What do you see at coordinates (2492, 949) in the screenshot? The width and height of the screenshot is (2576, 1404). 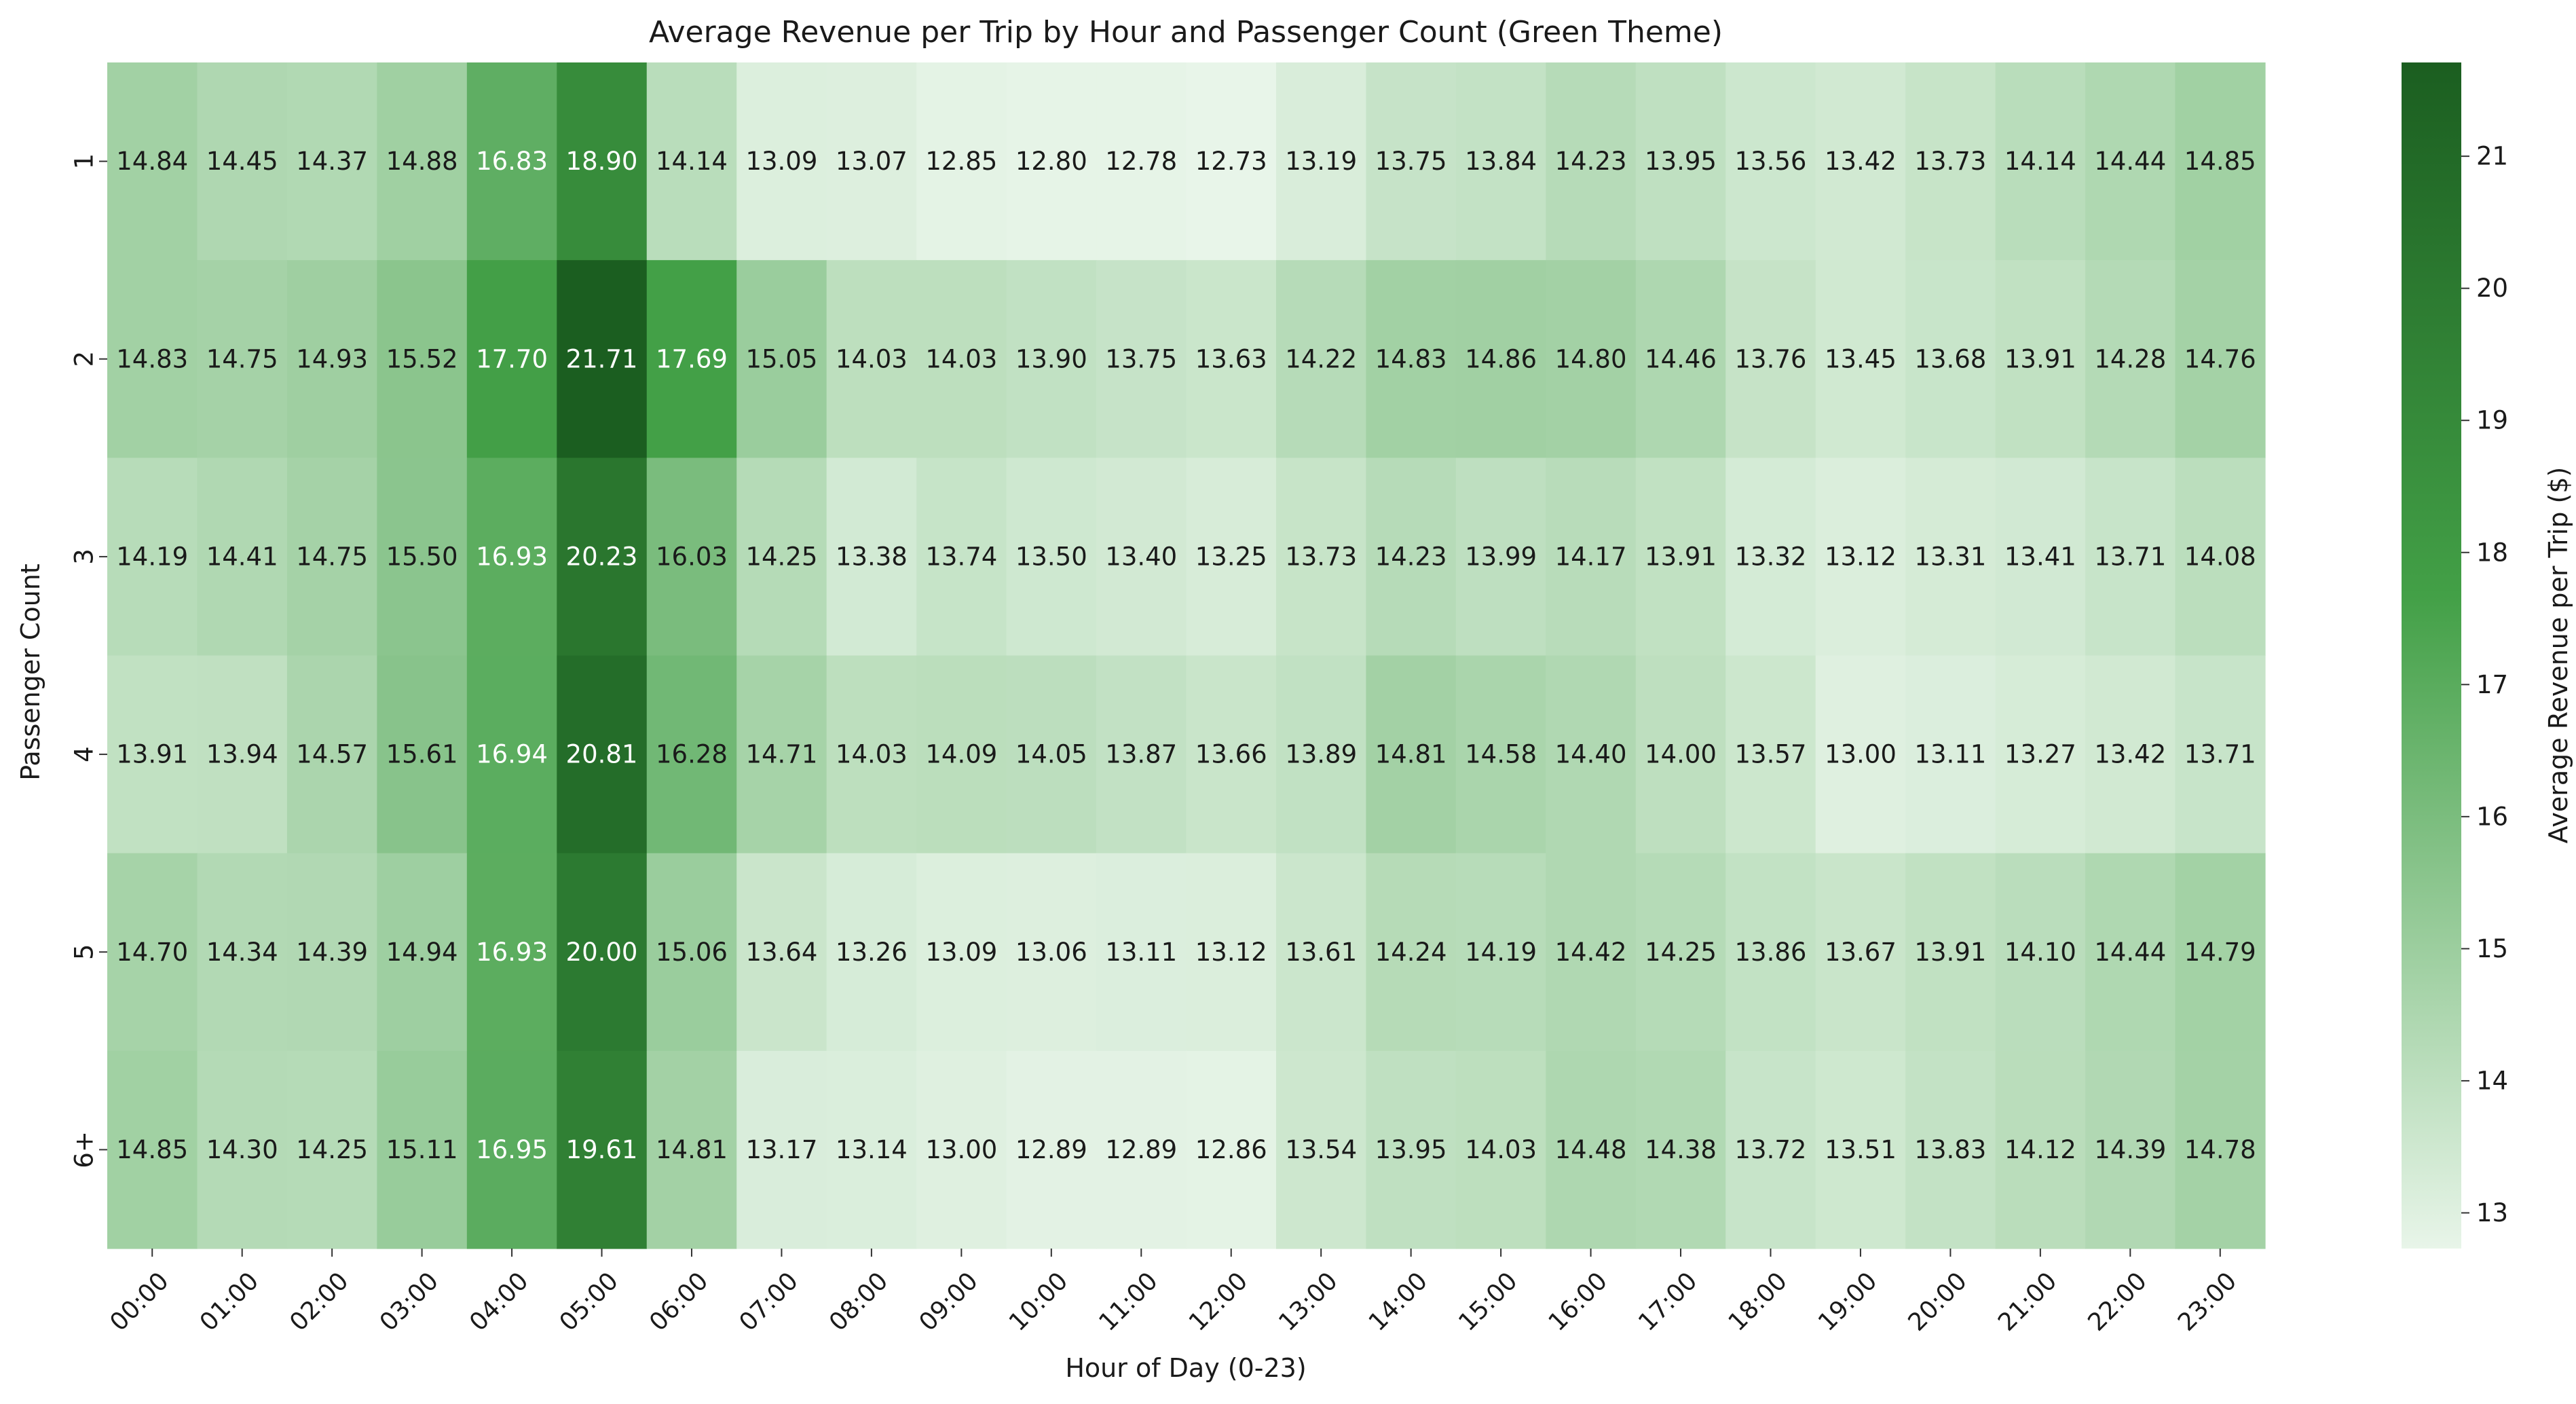 I see `colorbar-tick-label: 15` at bounding box center [2492, 949].